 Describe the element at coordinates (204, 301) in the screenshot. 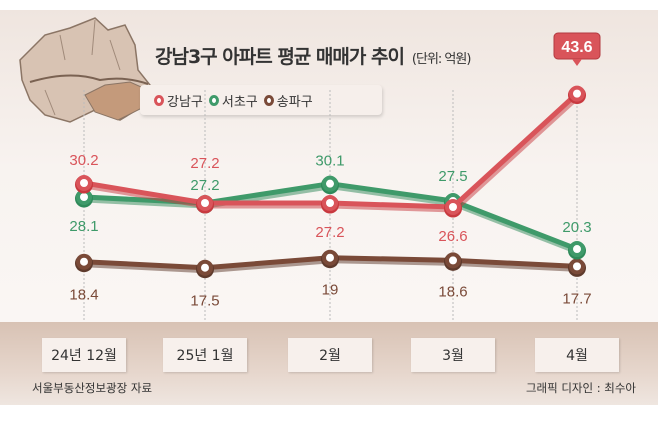

I see `data-label: 17.5` at that location.